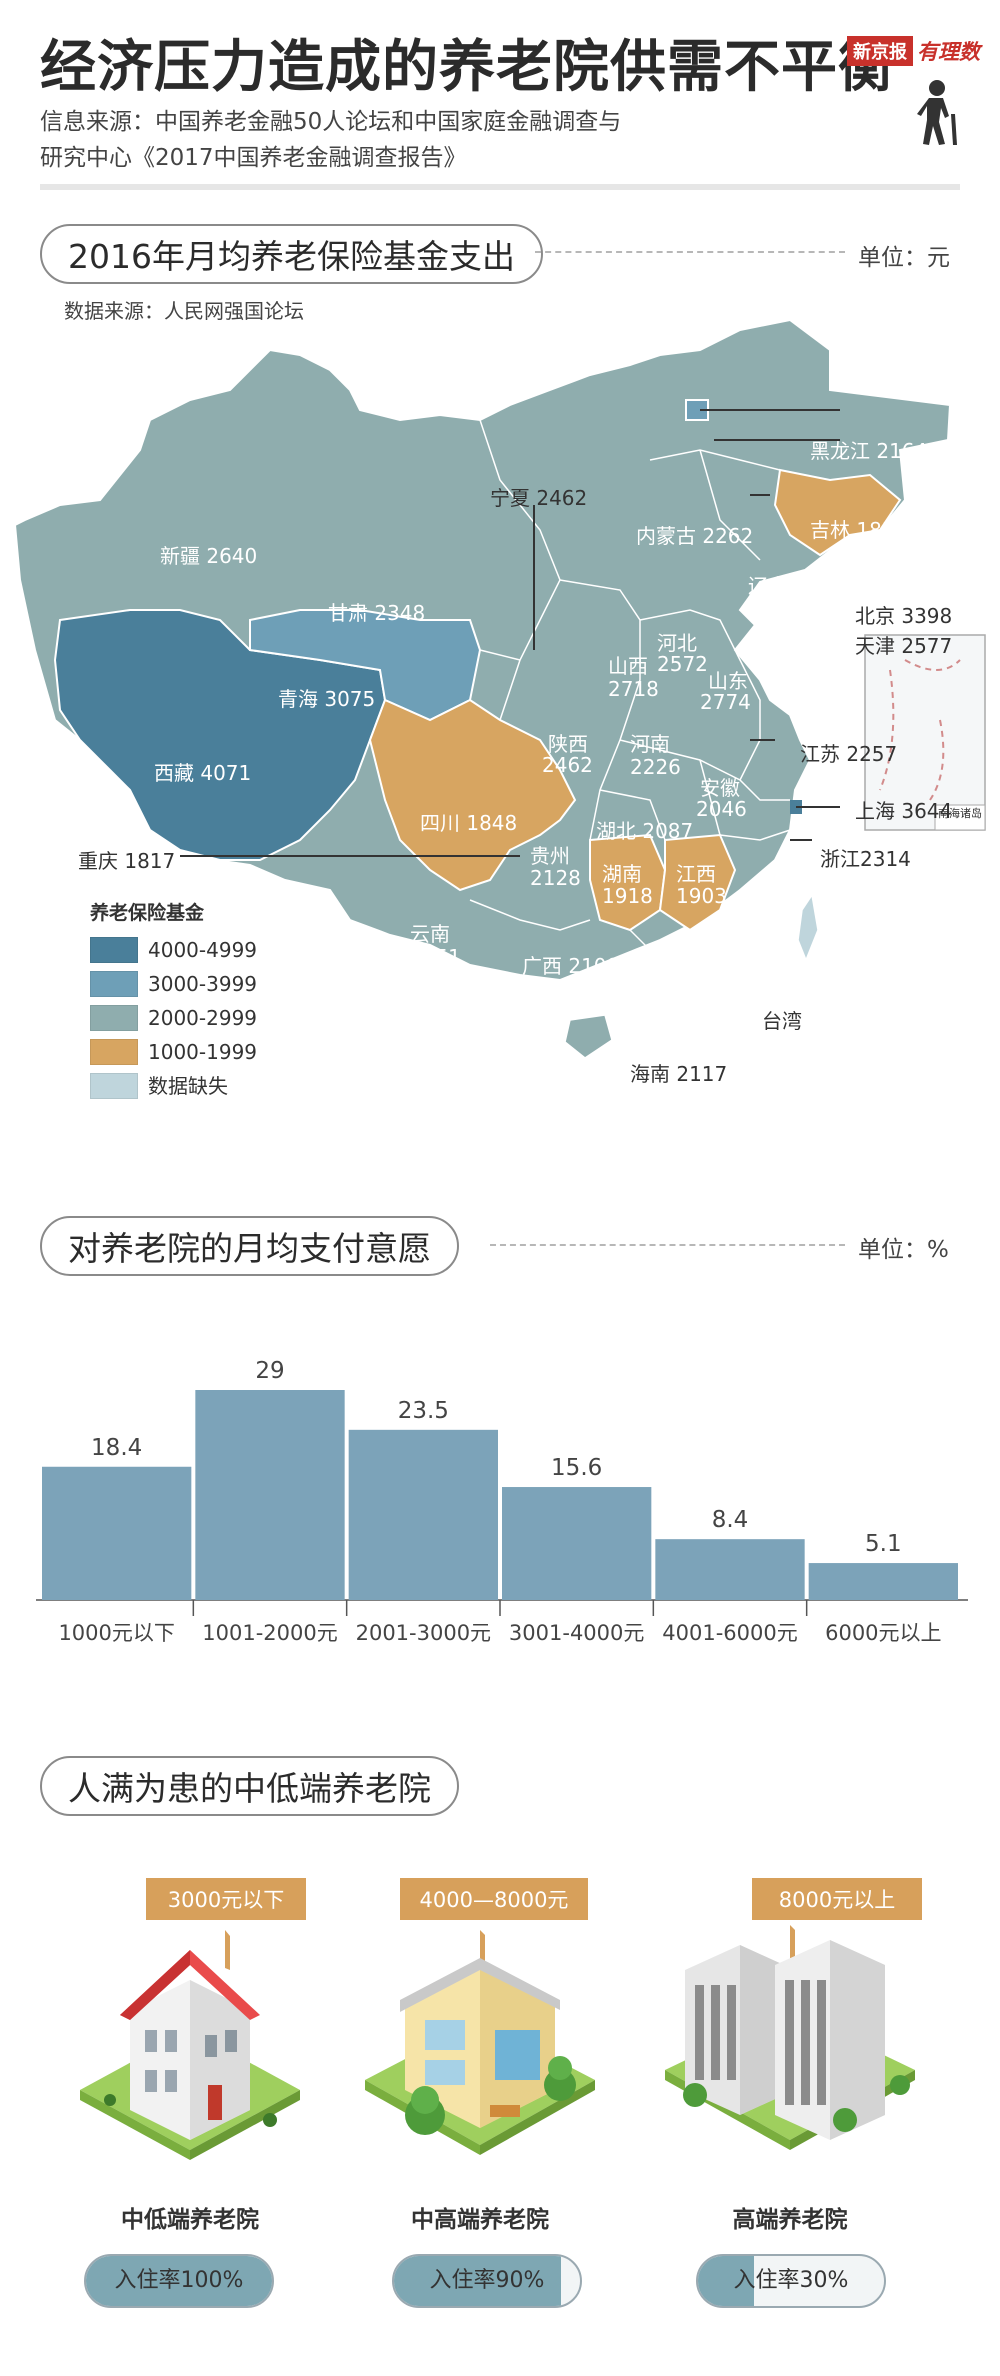 The width and height of the screenshot is (1000, 2376). I want to click on region-label: 河南, so click(650, 744).